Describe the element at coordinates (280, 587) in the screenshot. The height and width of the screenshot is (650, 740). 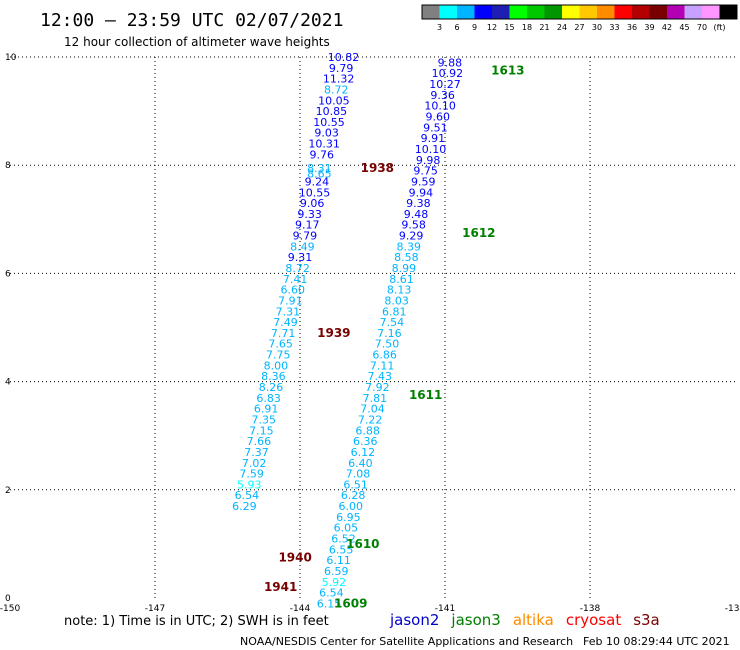
I see `pass-label: 1941` at that location.